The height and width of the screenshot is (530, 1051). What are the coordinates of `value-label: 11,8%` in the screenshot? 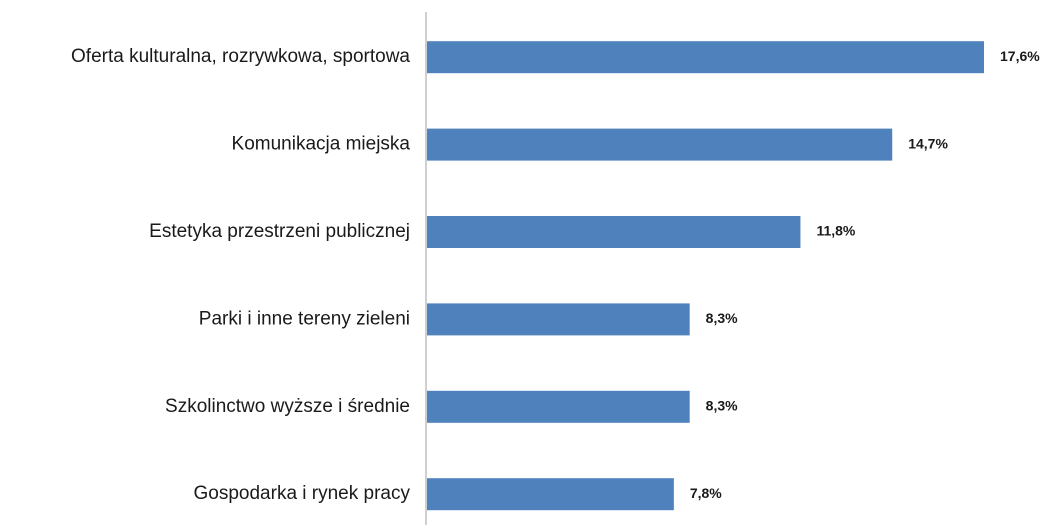 It's located at (835, 231).